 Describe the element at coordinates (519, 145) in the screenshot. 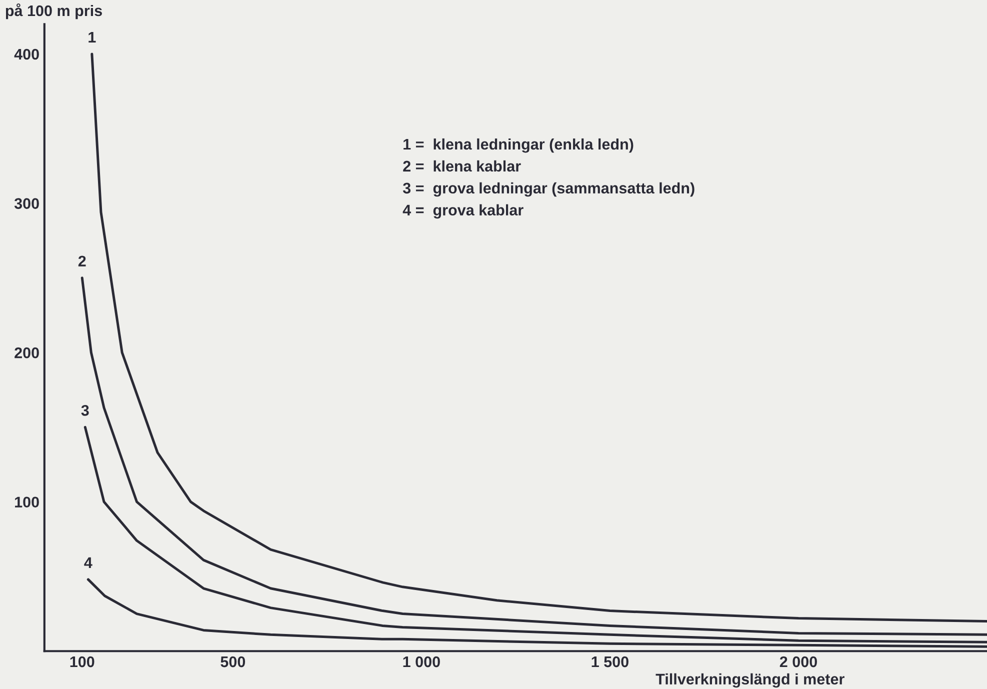

I see `annotation: 1 = klena ledningar (enkla ledn)` at that location.